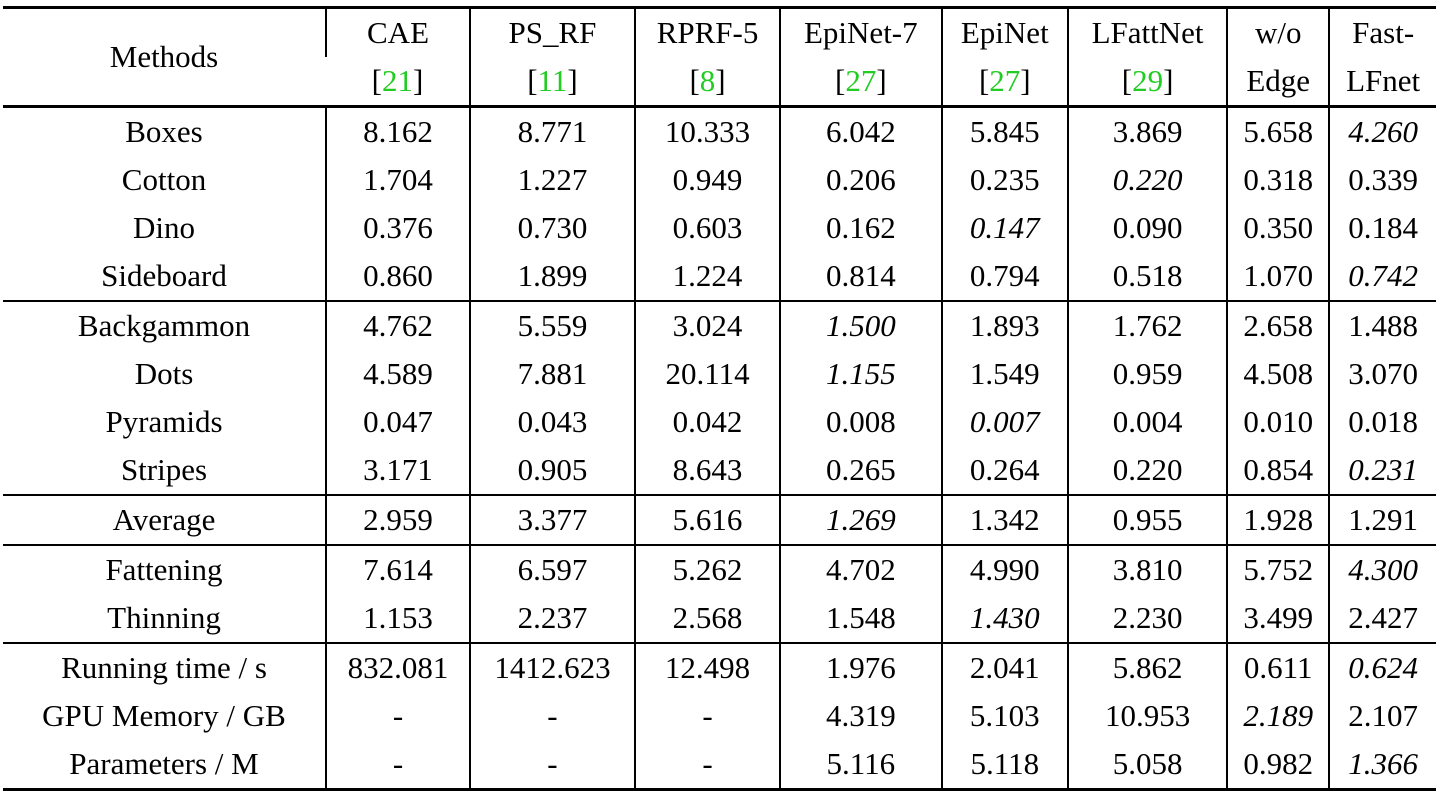 The image size is (1445, 794). What do you see at coordinates (552, 470) in the screenshot?
I see `table-cell: 0.905` at bounding box center [552, 470].